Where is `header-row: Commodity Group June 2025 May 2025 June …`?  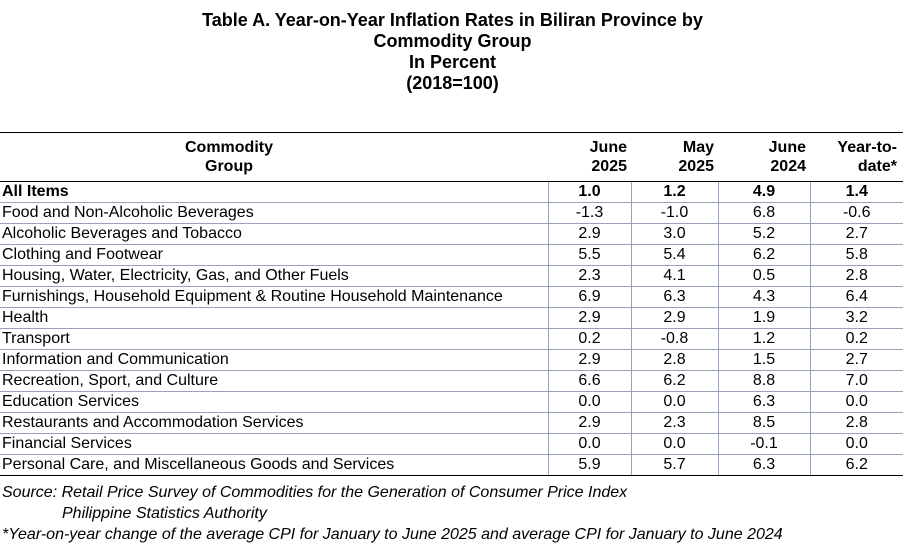
header-row: Commodity Group June 2025 May 2025 June … is located at coordinates (451, 157).